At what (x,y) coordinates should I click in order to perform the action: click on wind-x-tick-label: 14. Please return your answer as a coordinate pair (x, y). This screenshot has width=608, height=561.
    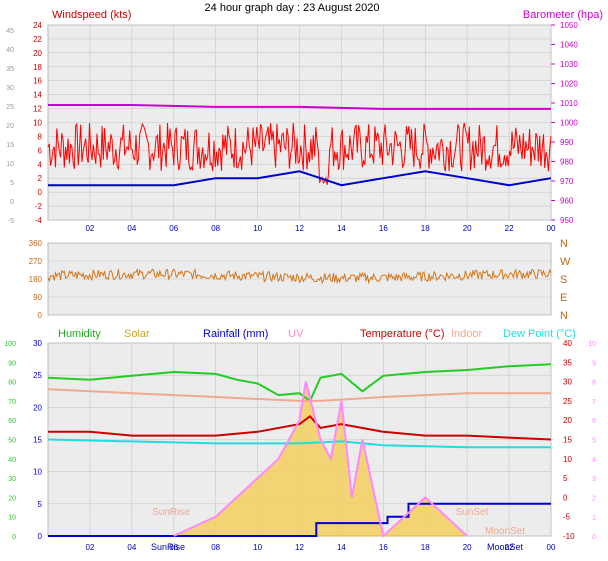
    Looking at the image, I should click on (341, 228).